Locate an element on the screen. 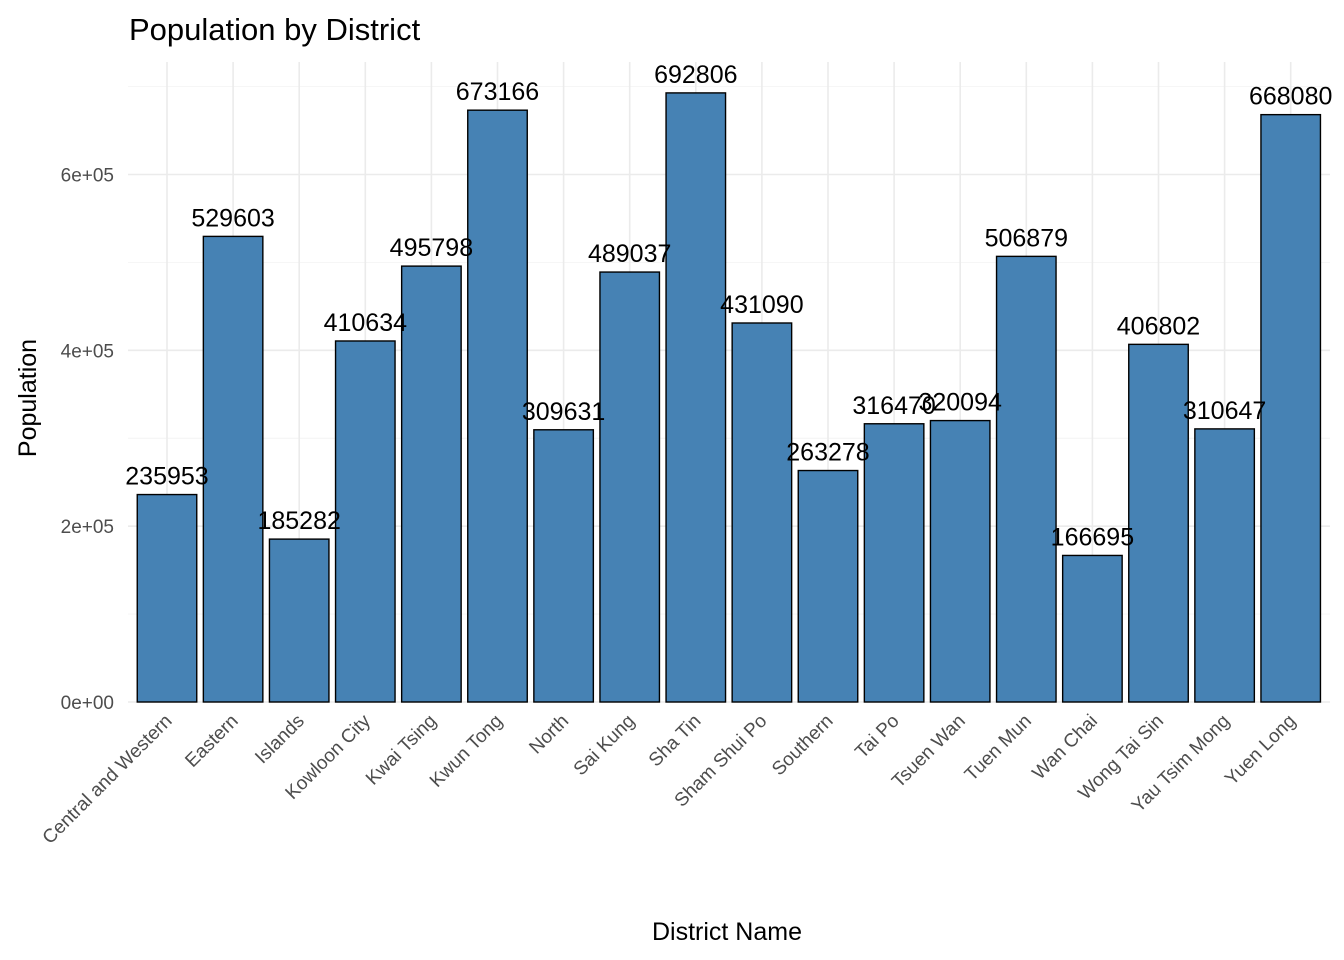  y-axis-title: Population is located at coordinates (28, 398).